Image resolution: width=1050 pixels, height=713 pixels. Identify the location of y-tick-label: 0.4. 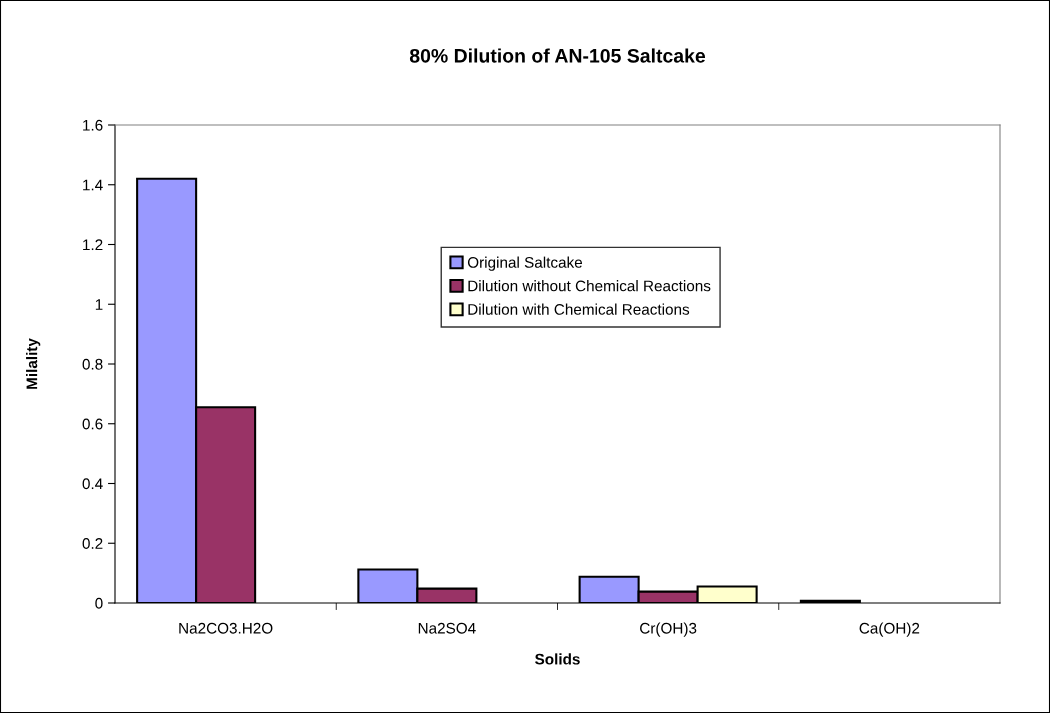
(92, 484).